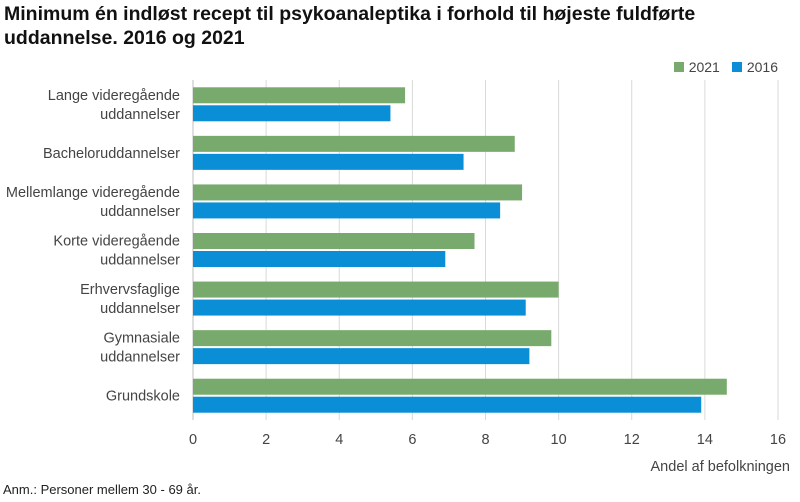  What do you see at coordinates (266, 440) in the screenshot?
I see `x-tick-label-2: 2` at bounding box center [266, 440].